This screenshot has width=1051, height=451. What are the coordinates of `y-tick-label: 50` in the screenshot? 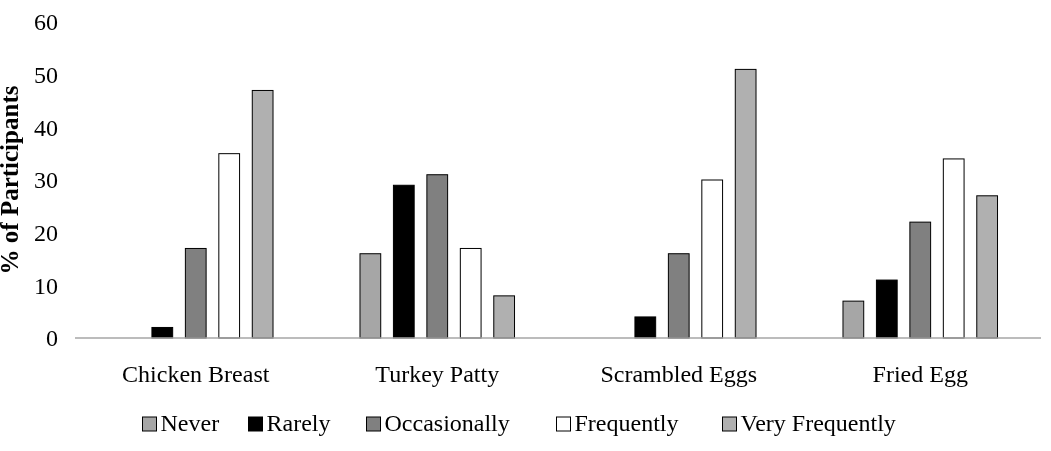 It's located at (46, 75).